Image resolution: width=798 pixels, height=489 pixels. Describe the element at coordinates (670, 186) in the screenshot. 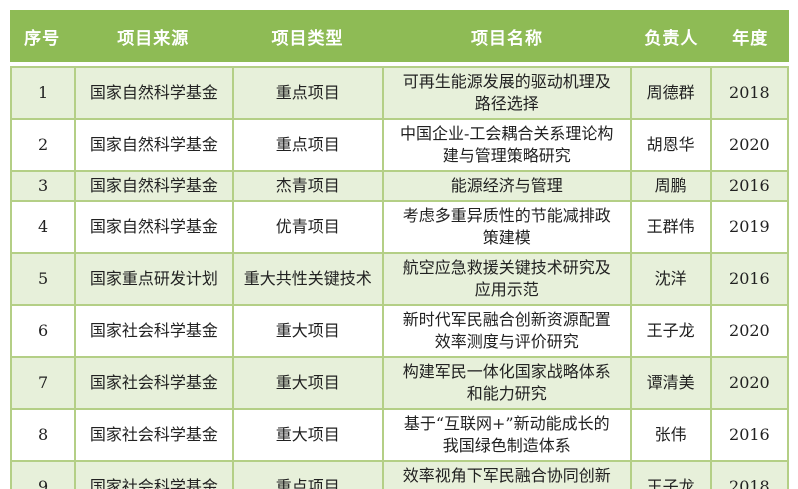

I see `cell-leader: 周鹏` at that location.